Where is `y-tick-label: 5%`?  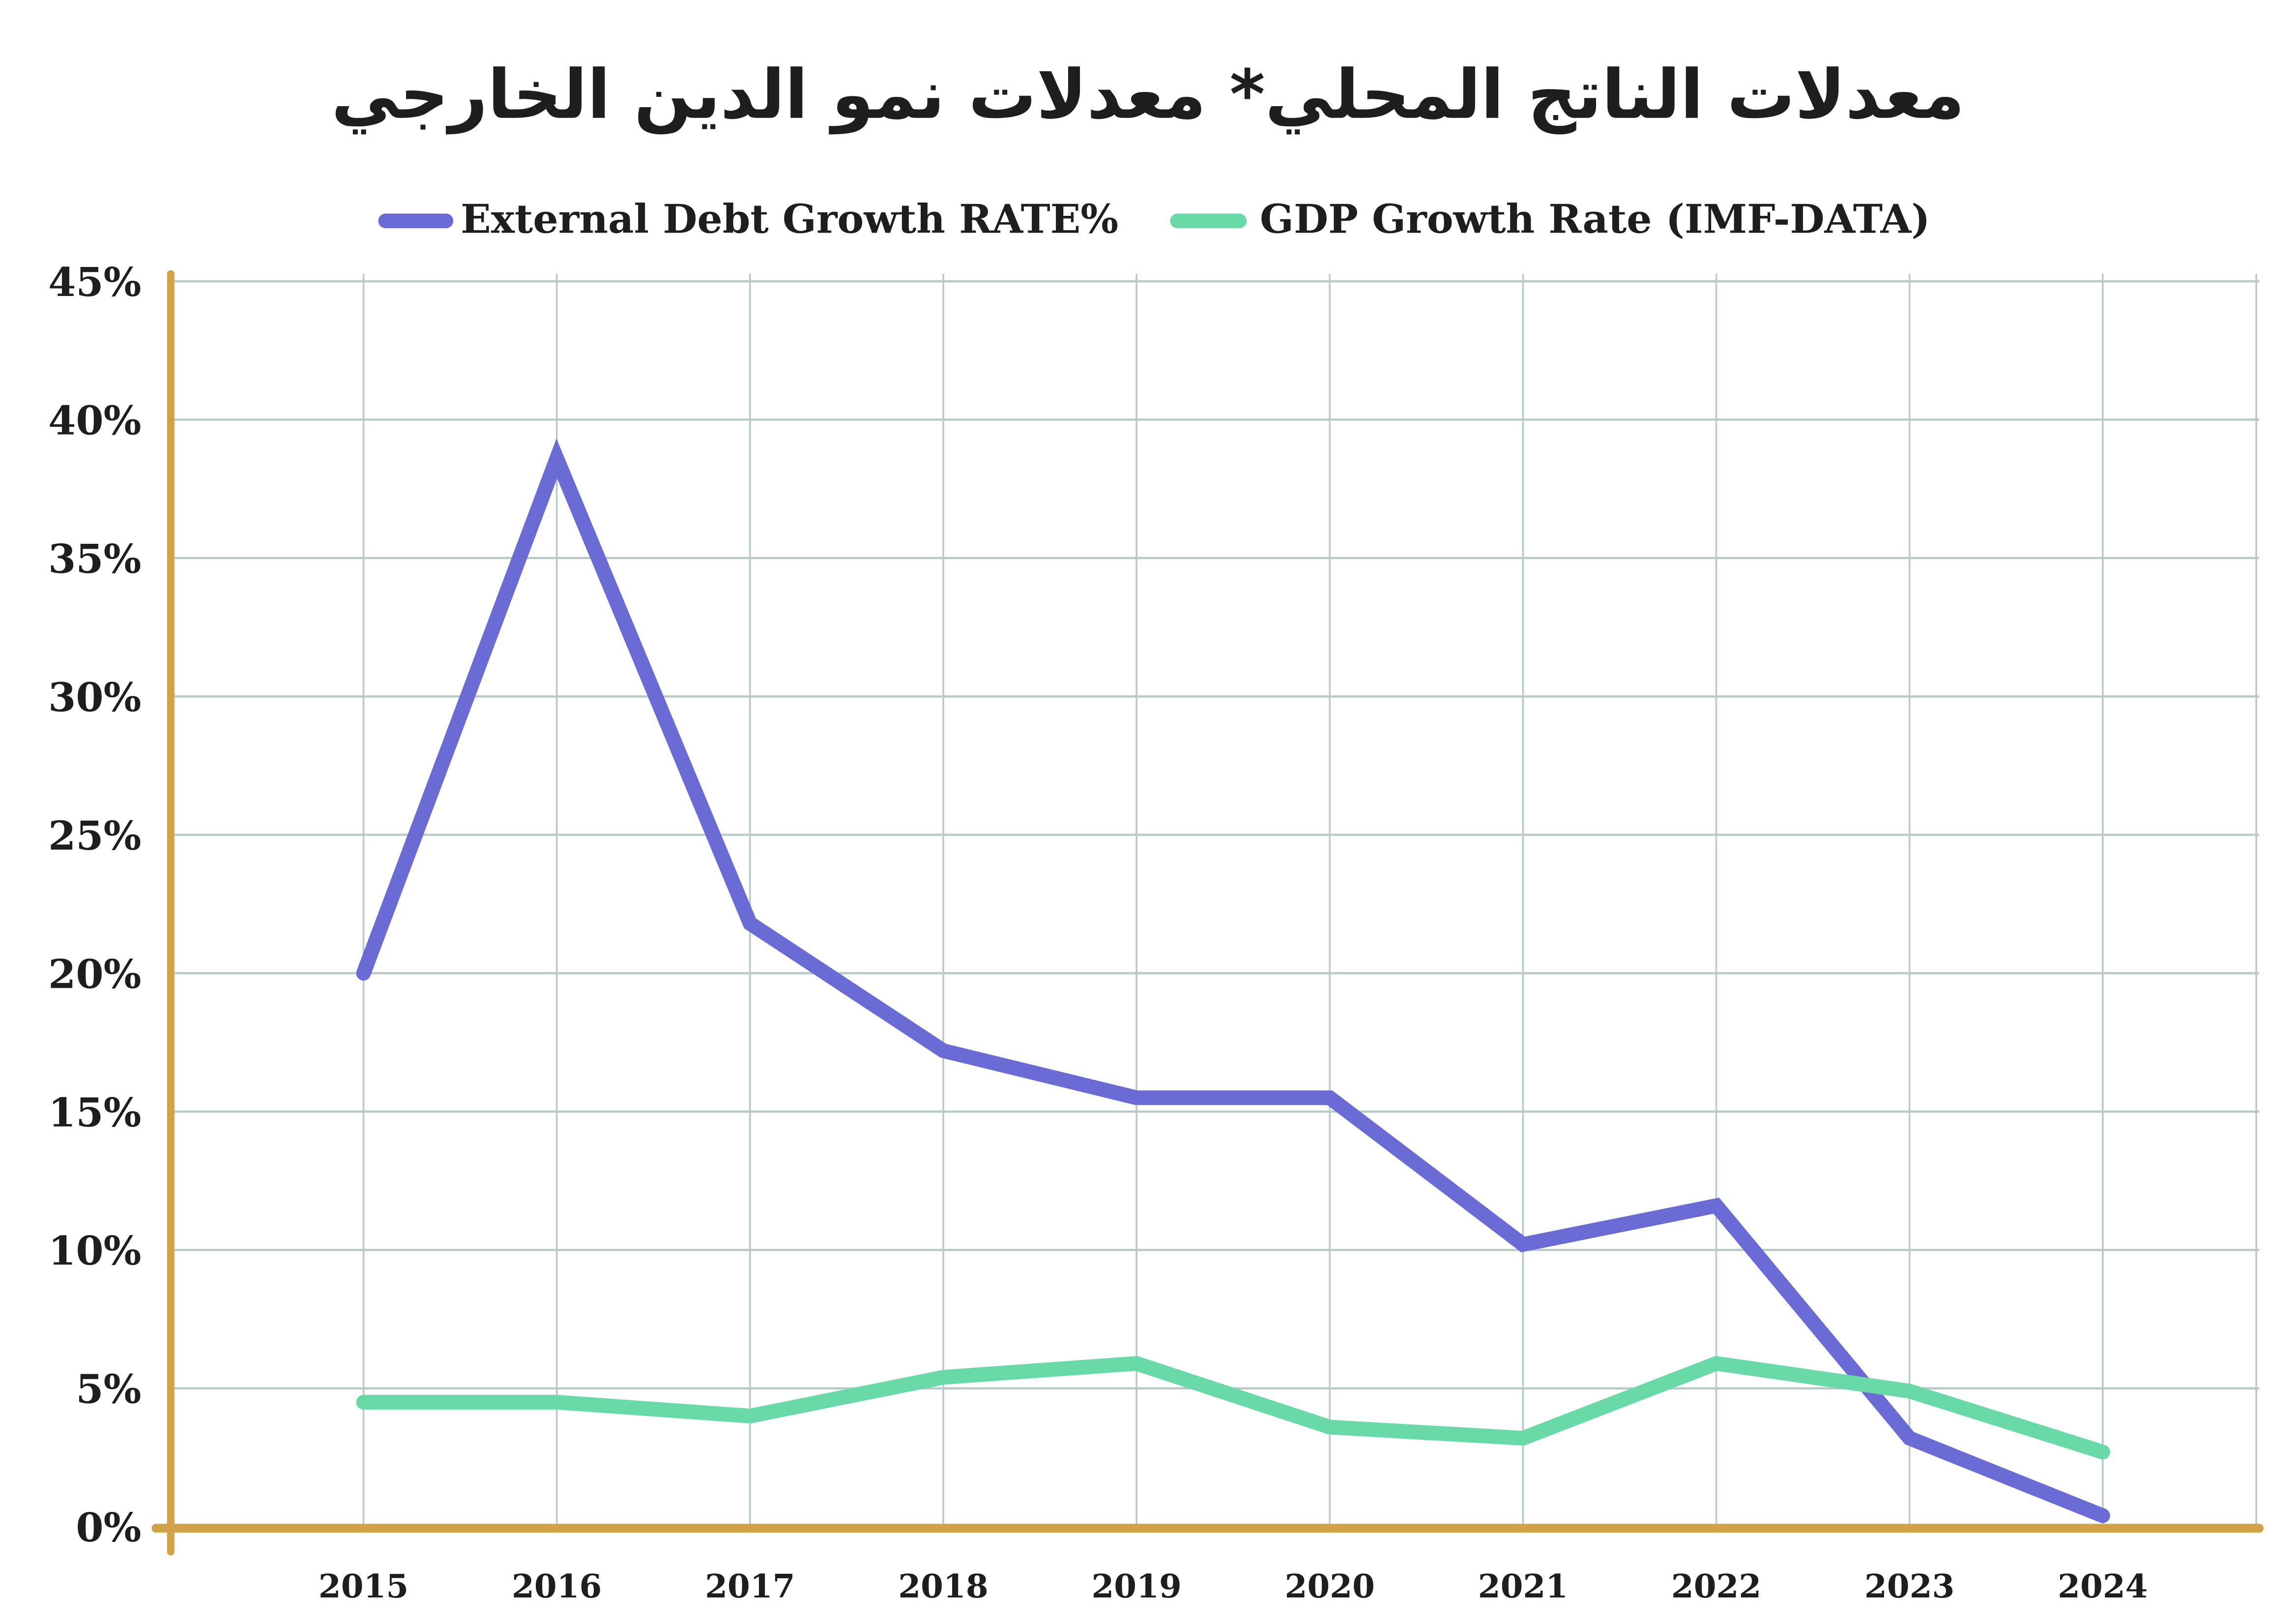 y-tick-label: 5% is located at coordinates (108, 1389).